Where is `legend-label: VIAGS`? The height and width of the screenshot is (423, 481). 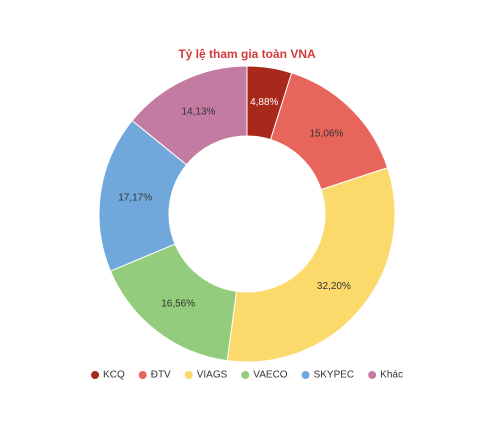 legend-label: VIAGS is located at coordinates (212, 375).